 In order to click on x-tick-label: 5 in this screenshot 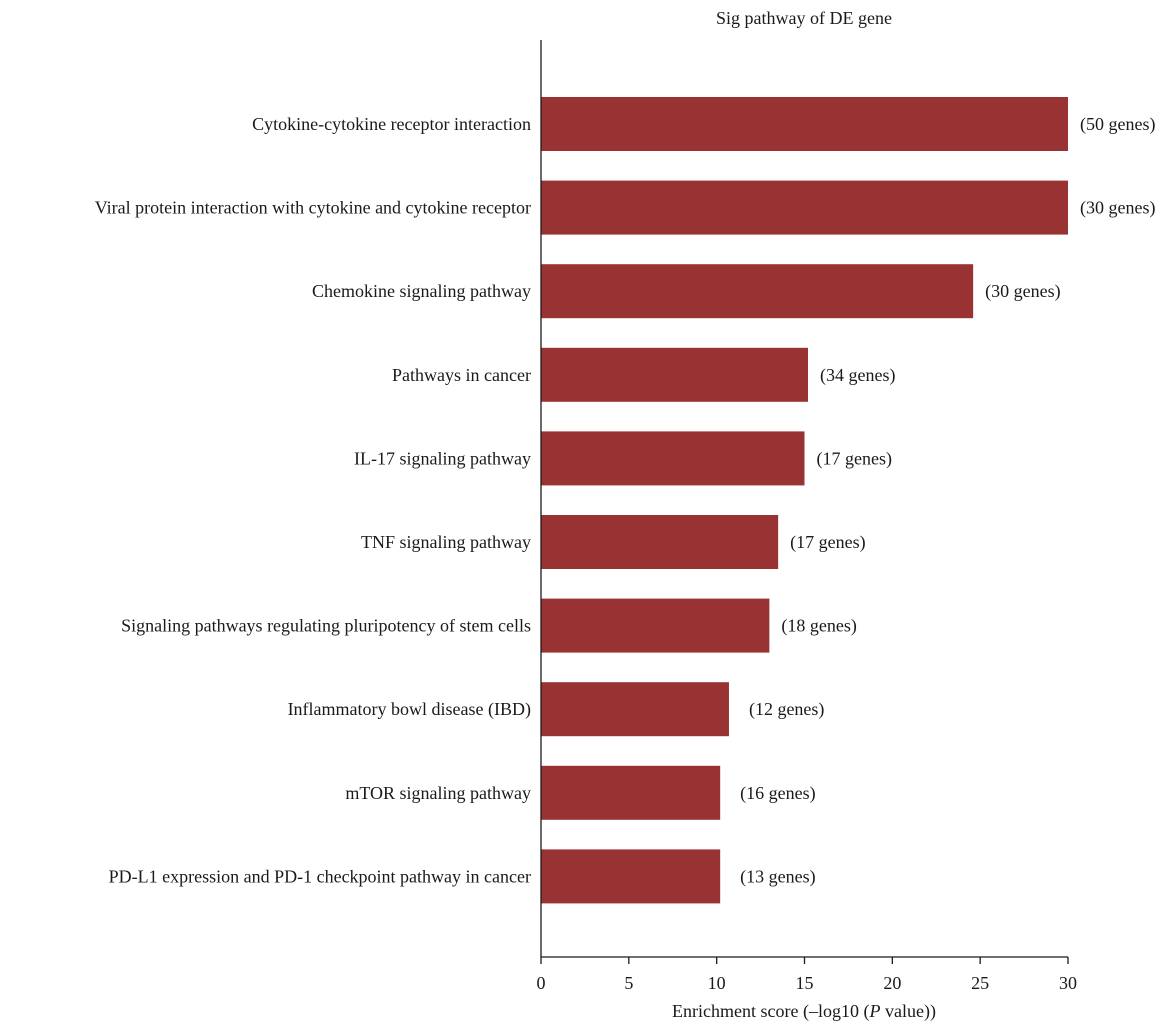, I will do `click(628, 983)`.